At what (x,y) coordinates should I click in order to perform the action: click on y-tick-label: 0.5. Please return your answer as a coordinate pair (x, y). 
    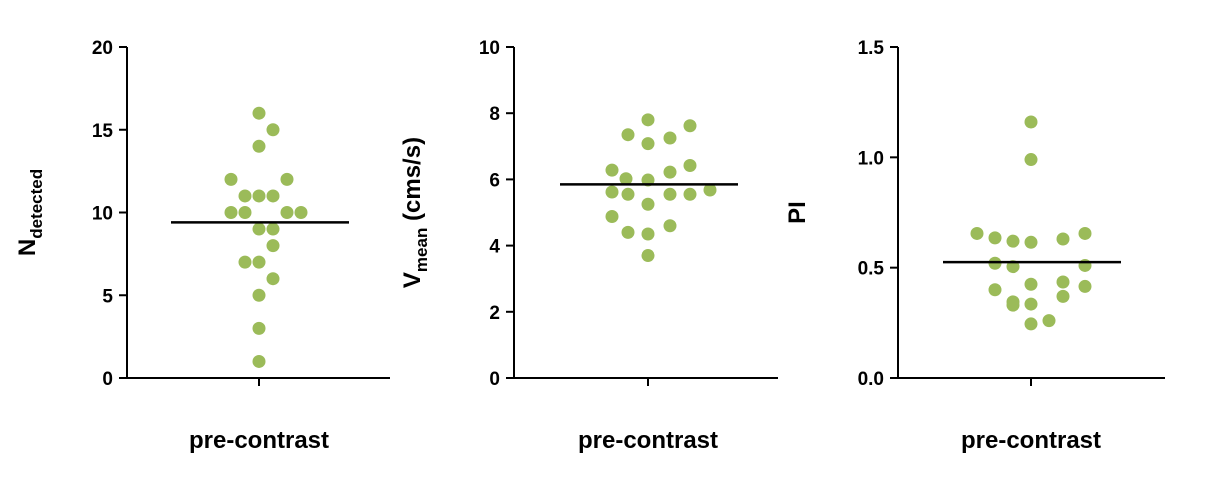
    Looking at the image, I should click on (871, 269).